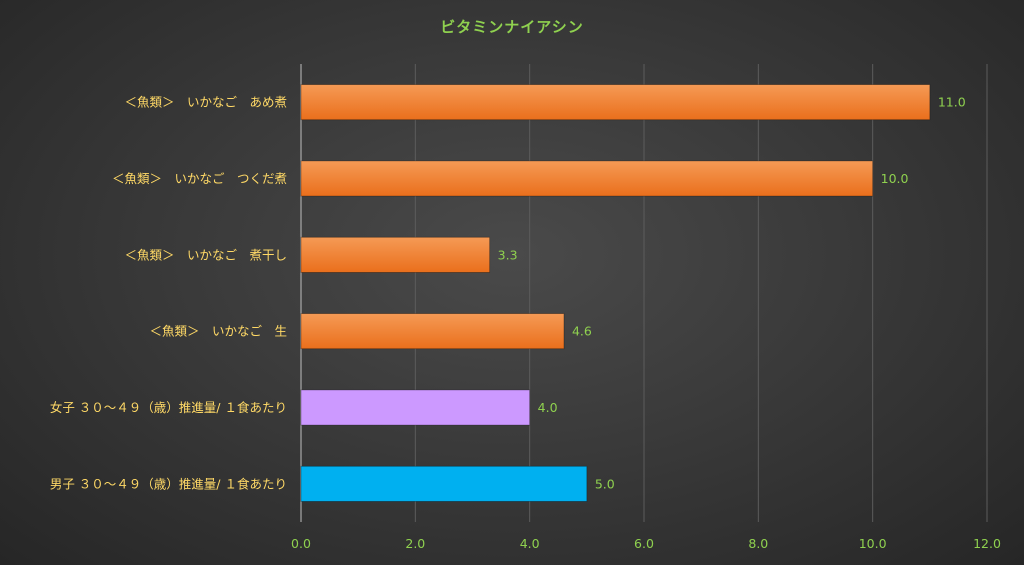 This screenshot has width=1024, height=565. I want to click on category-label: ＜魚類＞ いかなご 生, so click(218, 331).